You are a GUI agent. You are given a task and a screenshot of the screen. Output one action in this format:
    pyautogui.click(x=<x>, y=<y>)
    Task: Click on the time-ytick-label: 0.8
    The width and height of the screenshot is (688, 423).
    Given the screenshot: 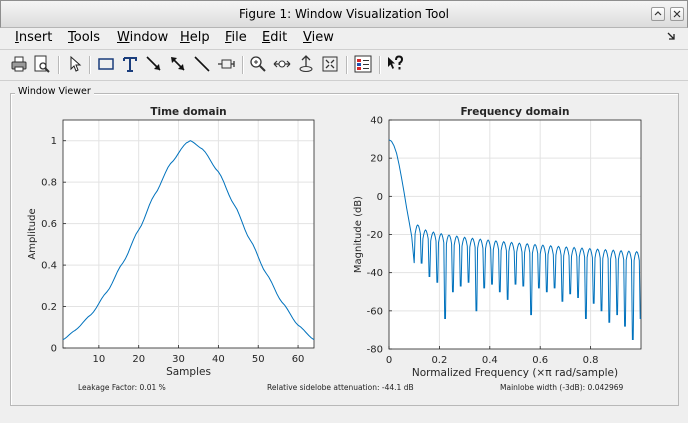 What is the action you would take?
    pyautogui.click(x=49, y=183)
    